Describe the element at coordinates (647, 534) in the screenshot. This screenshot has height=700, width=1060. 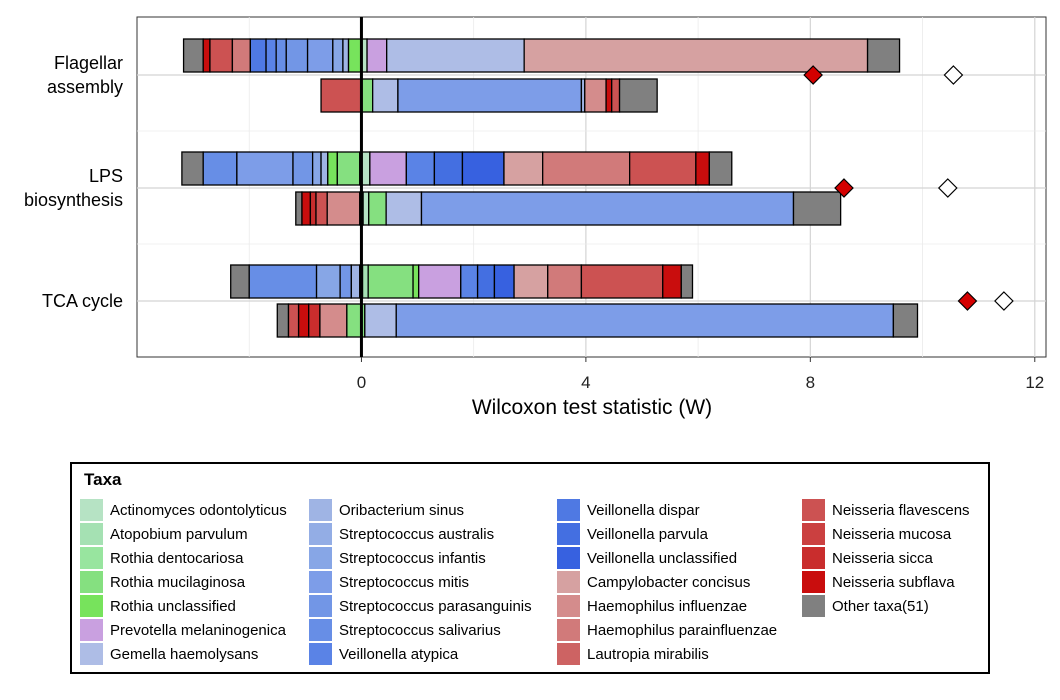
I see `legend-label: Veillonella parvula` at that location.